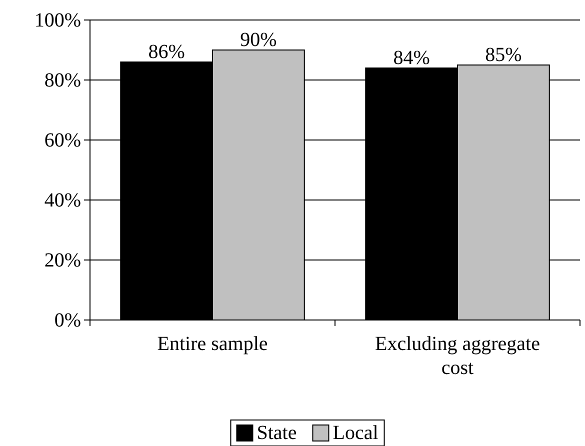 This screenshot has height=446, width=585. What do you see at coordinates (62, 200) in the screenshot?
I see `y-tick-label: 40%` at bounding box center [62, 200].